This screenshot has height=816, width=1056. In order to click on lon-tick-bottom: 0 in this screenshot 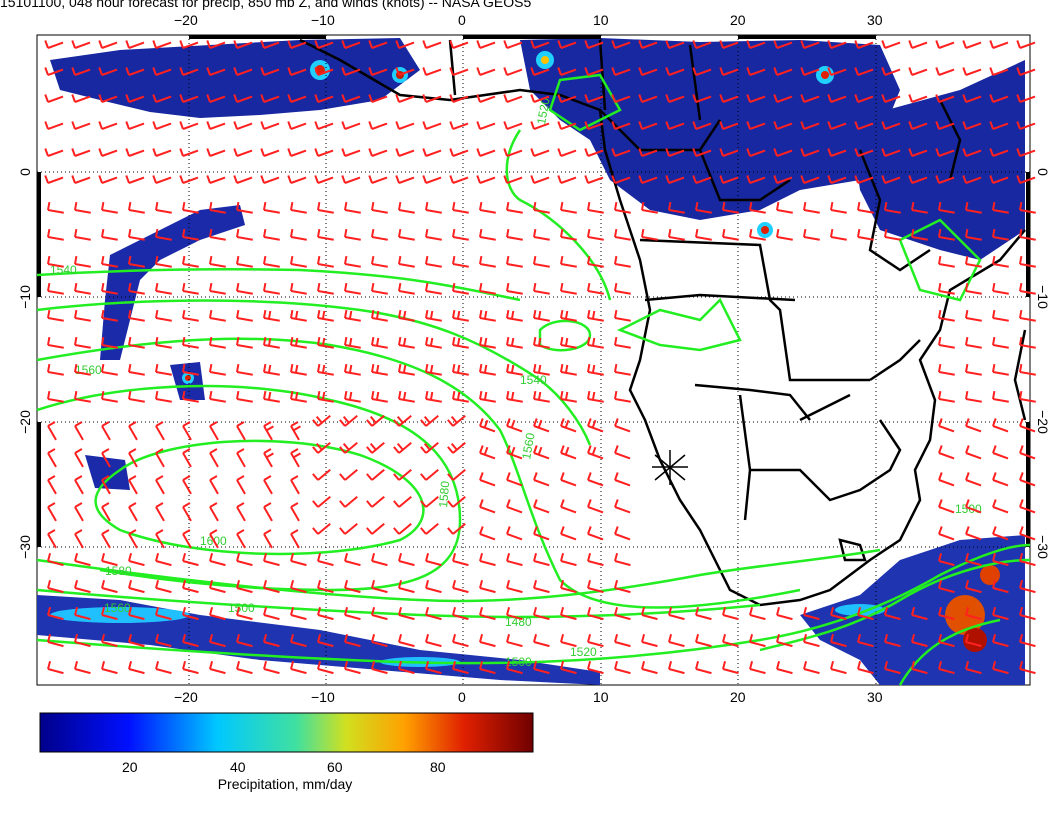, I will do `click(462, 697)`.